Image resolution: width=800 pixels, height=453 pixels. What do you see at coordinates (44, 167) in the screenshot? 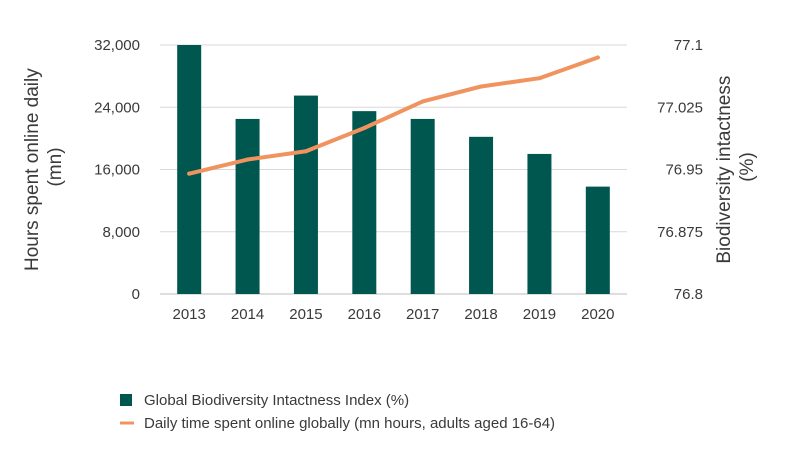
I see `left-axis-title: Hours spent online daily (mn)` at bounding box center [44, 167].